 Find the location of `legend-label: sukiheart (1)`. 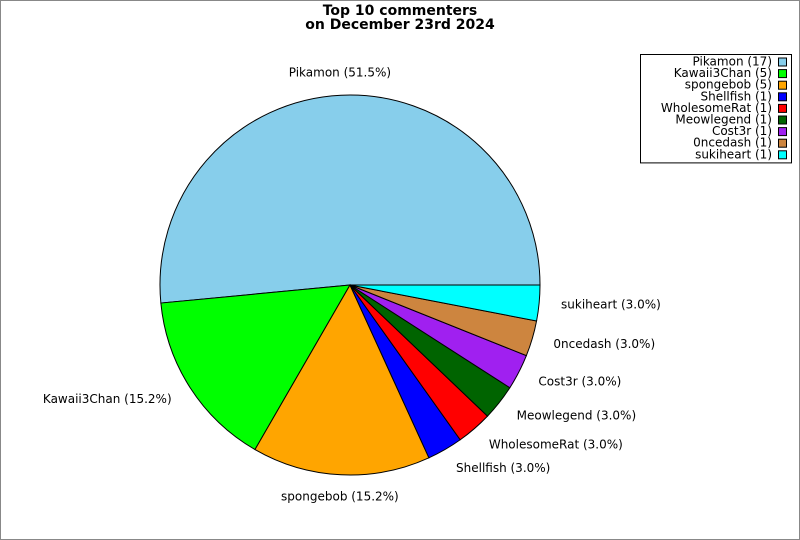

legend-label: sukiheart (1) is located at coordinates (733, 154).